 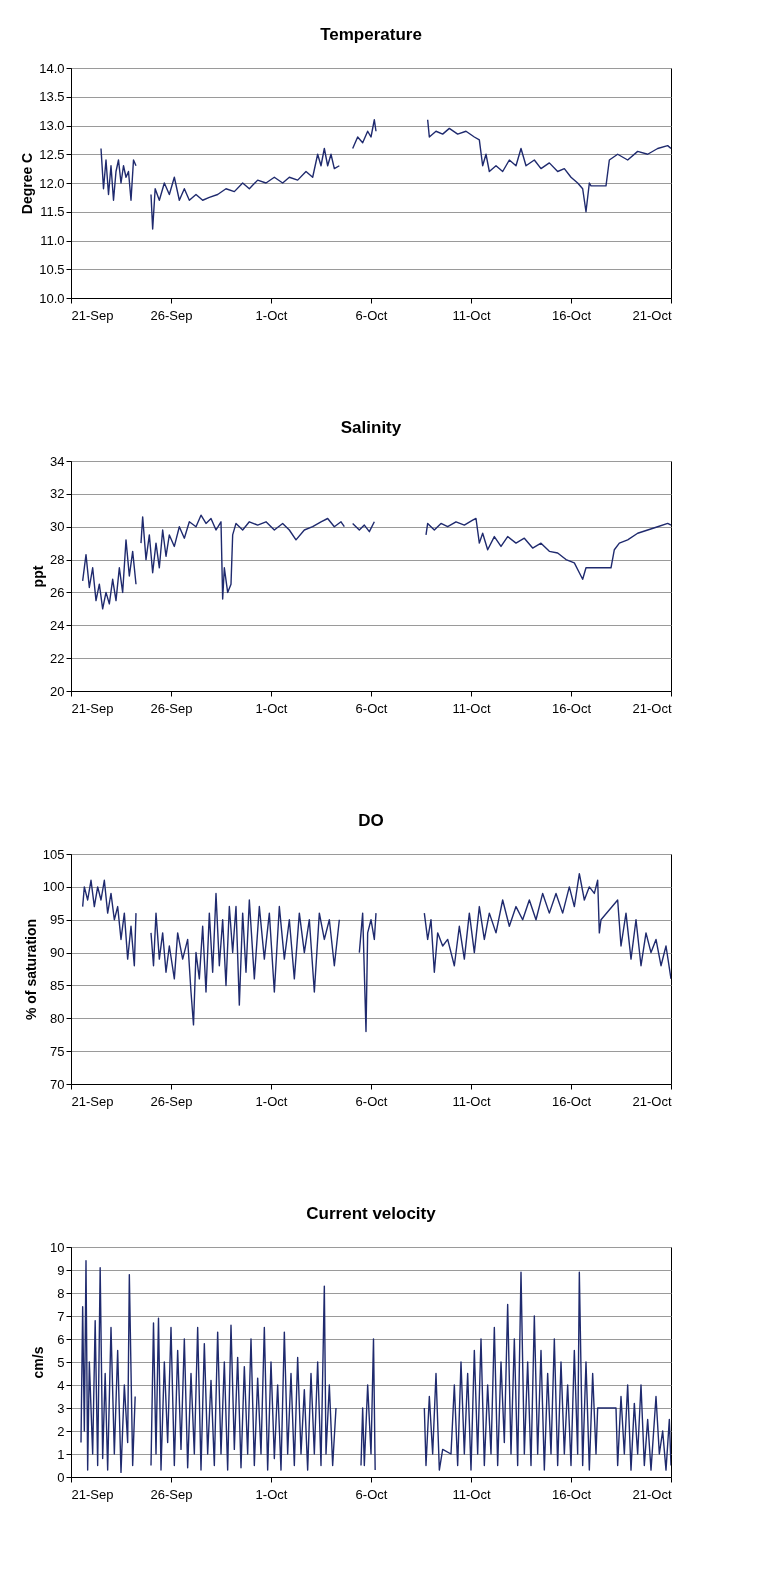 I want to click on y-tick-label: 75, so click(x=57, y=1051).